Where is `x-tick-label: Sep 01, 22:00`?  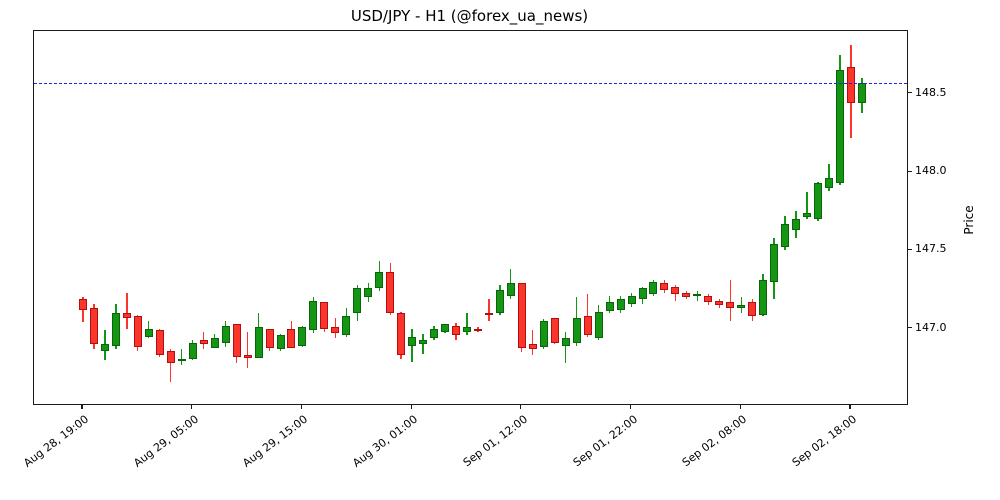 x-tick-label: Sep 01, 22:00 is located at coordinates (605, 441).